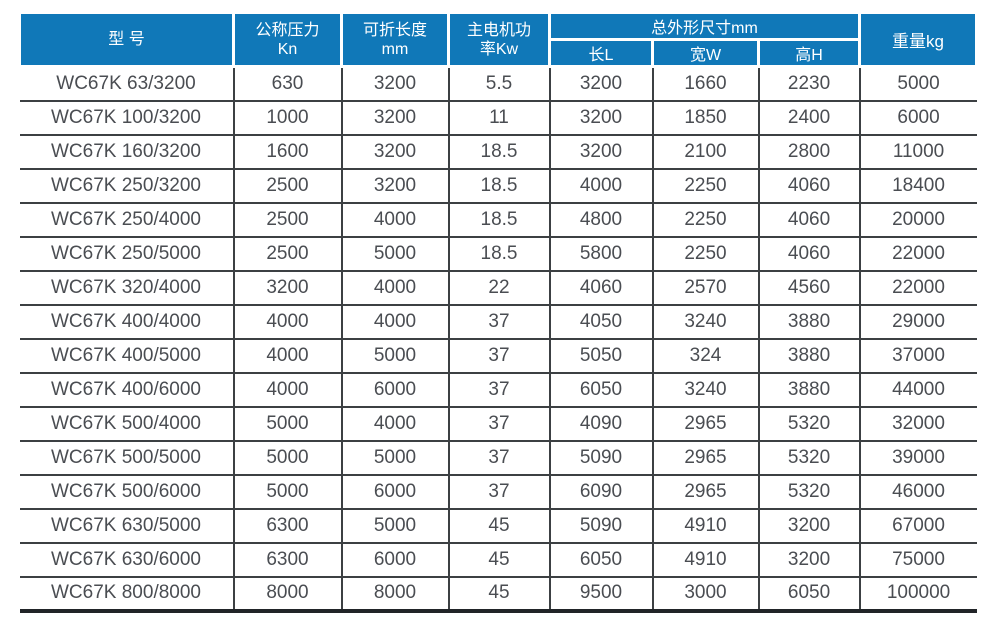 The height and width of the screenshot is (641, 992). I want to click on value-cell: 44000, so click(917, 390).